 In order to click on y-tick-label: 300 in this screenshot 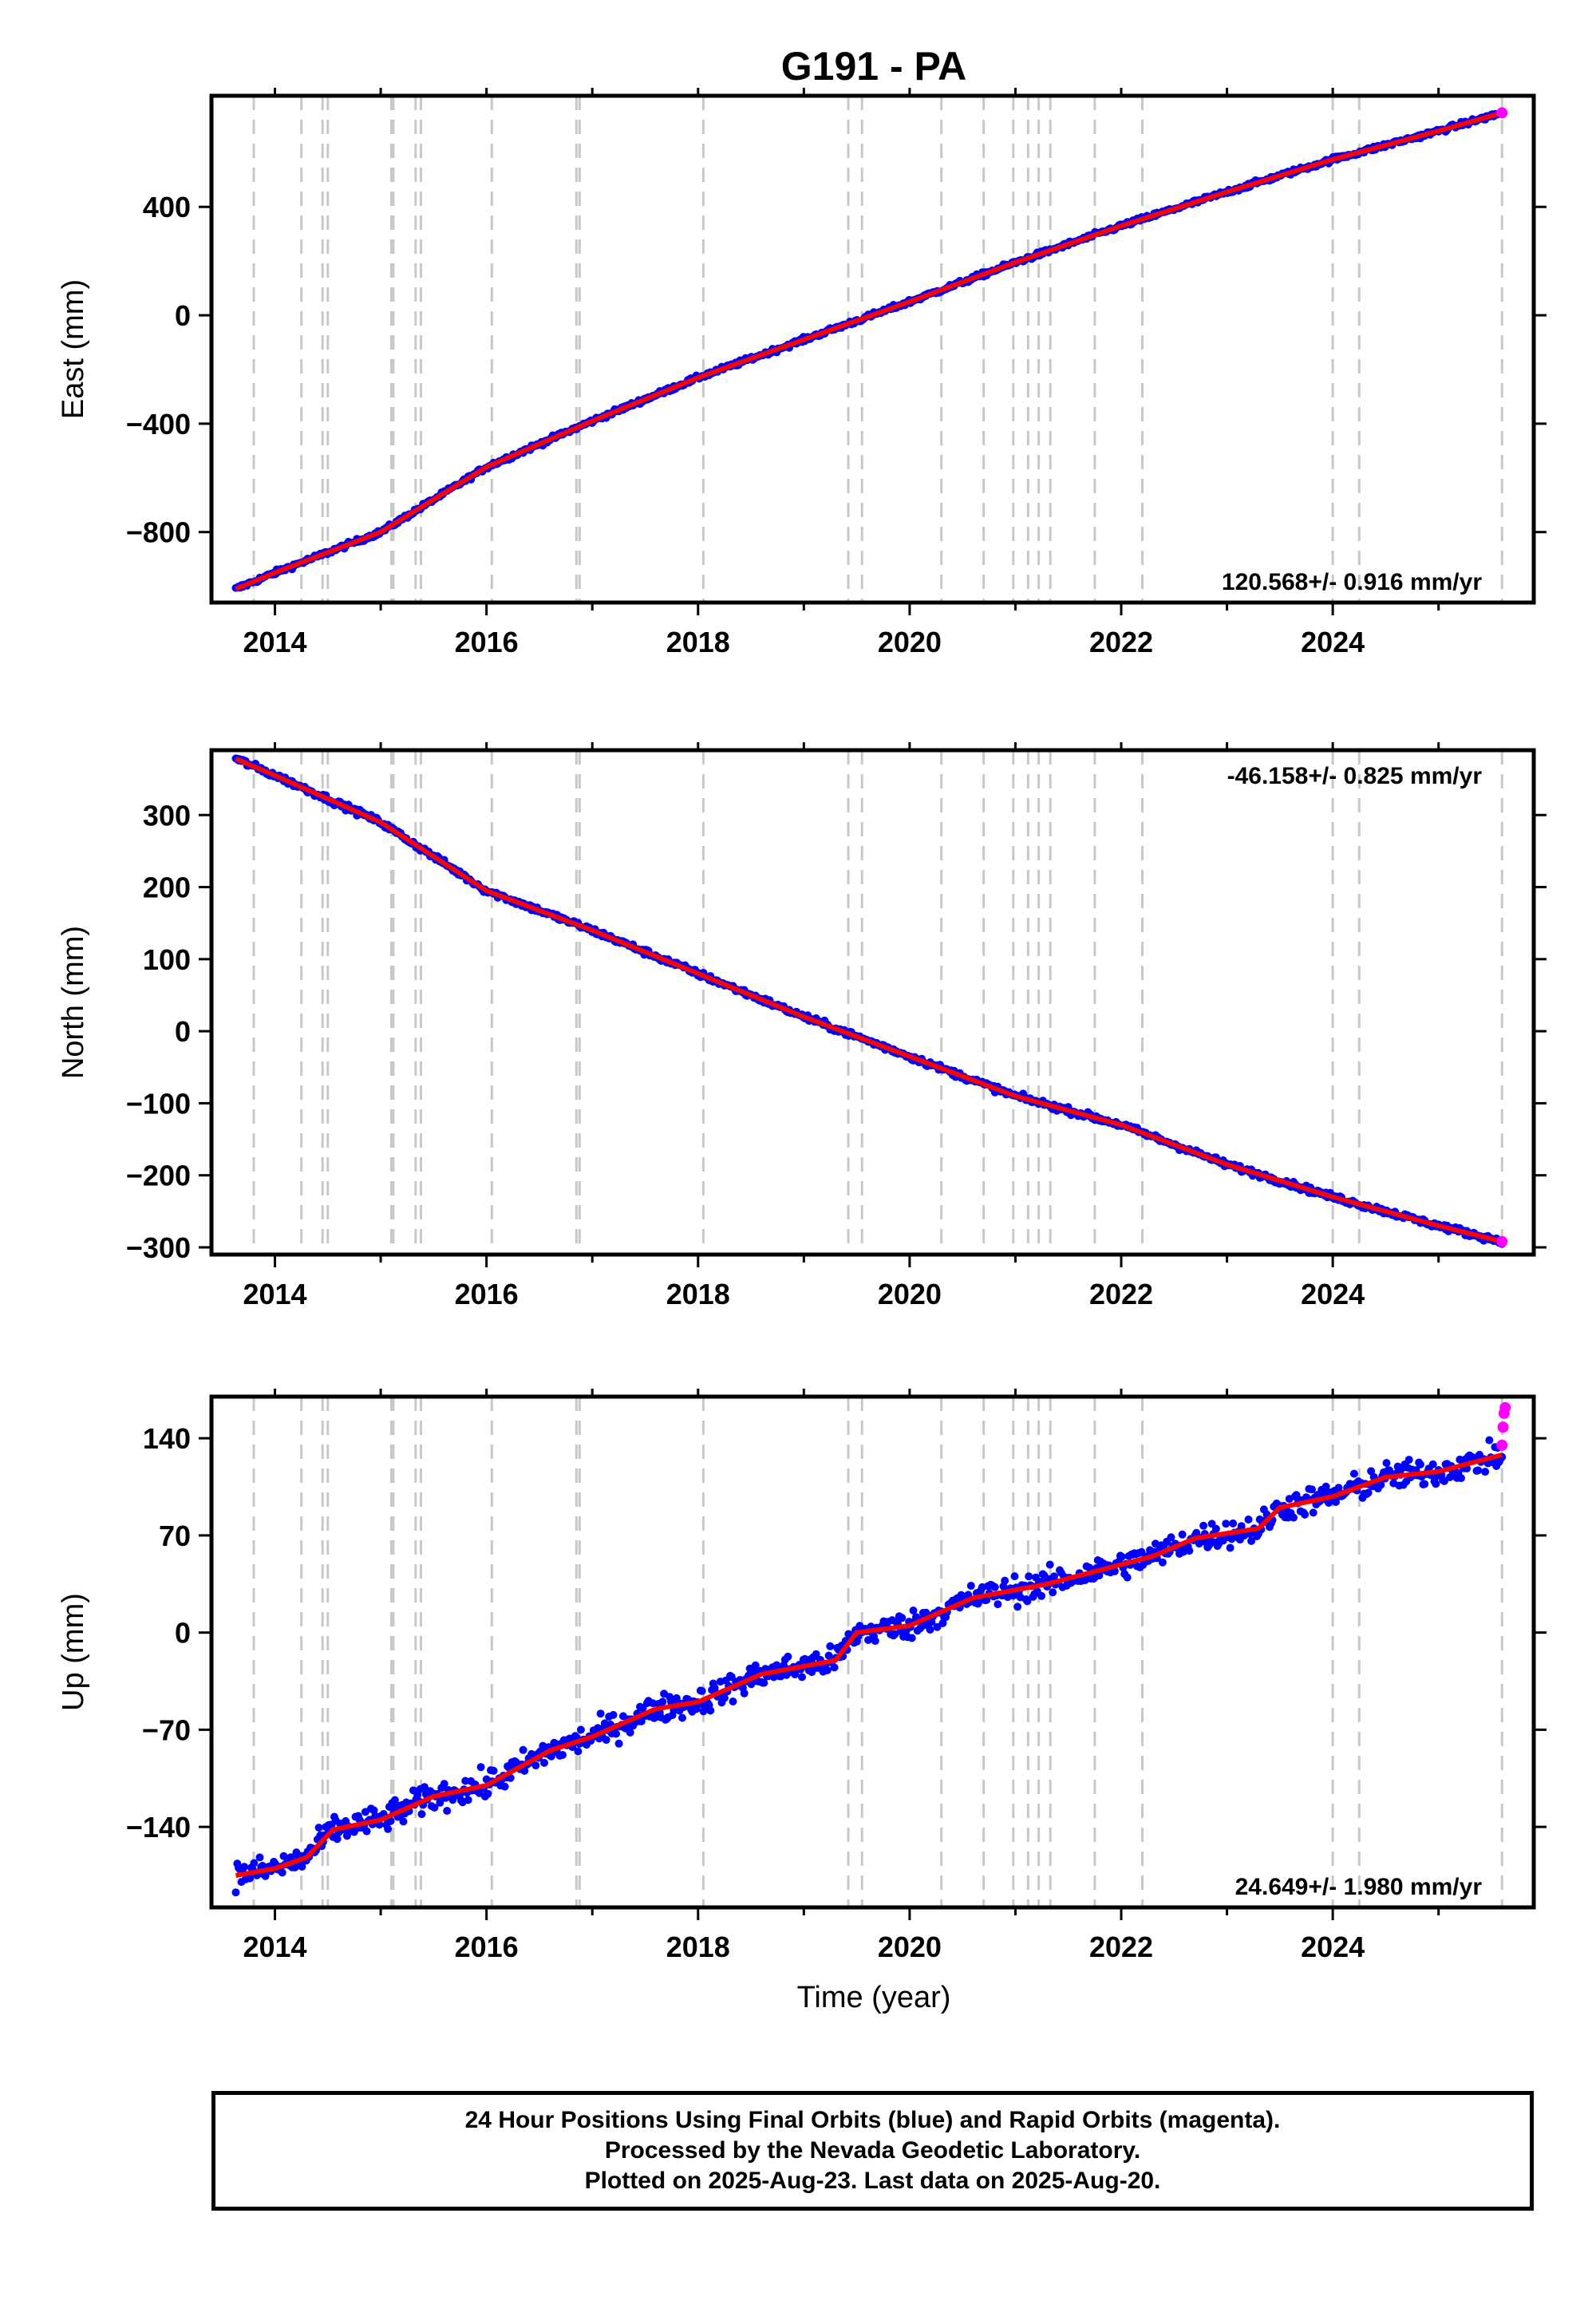, I will do `click(167, 815)`.